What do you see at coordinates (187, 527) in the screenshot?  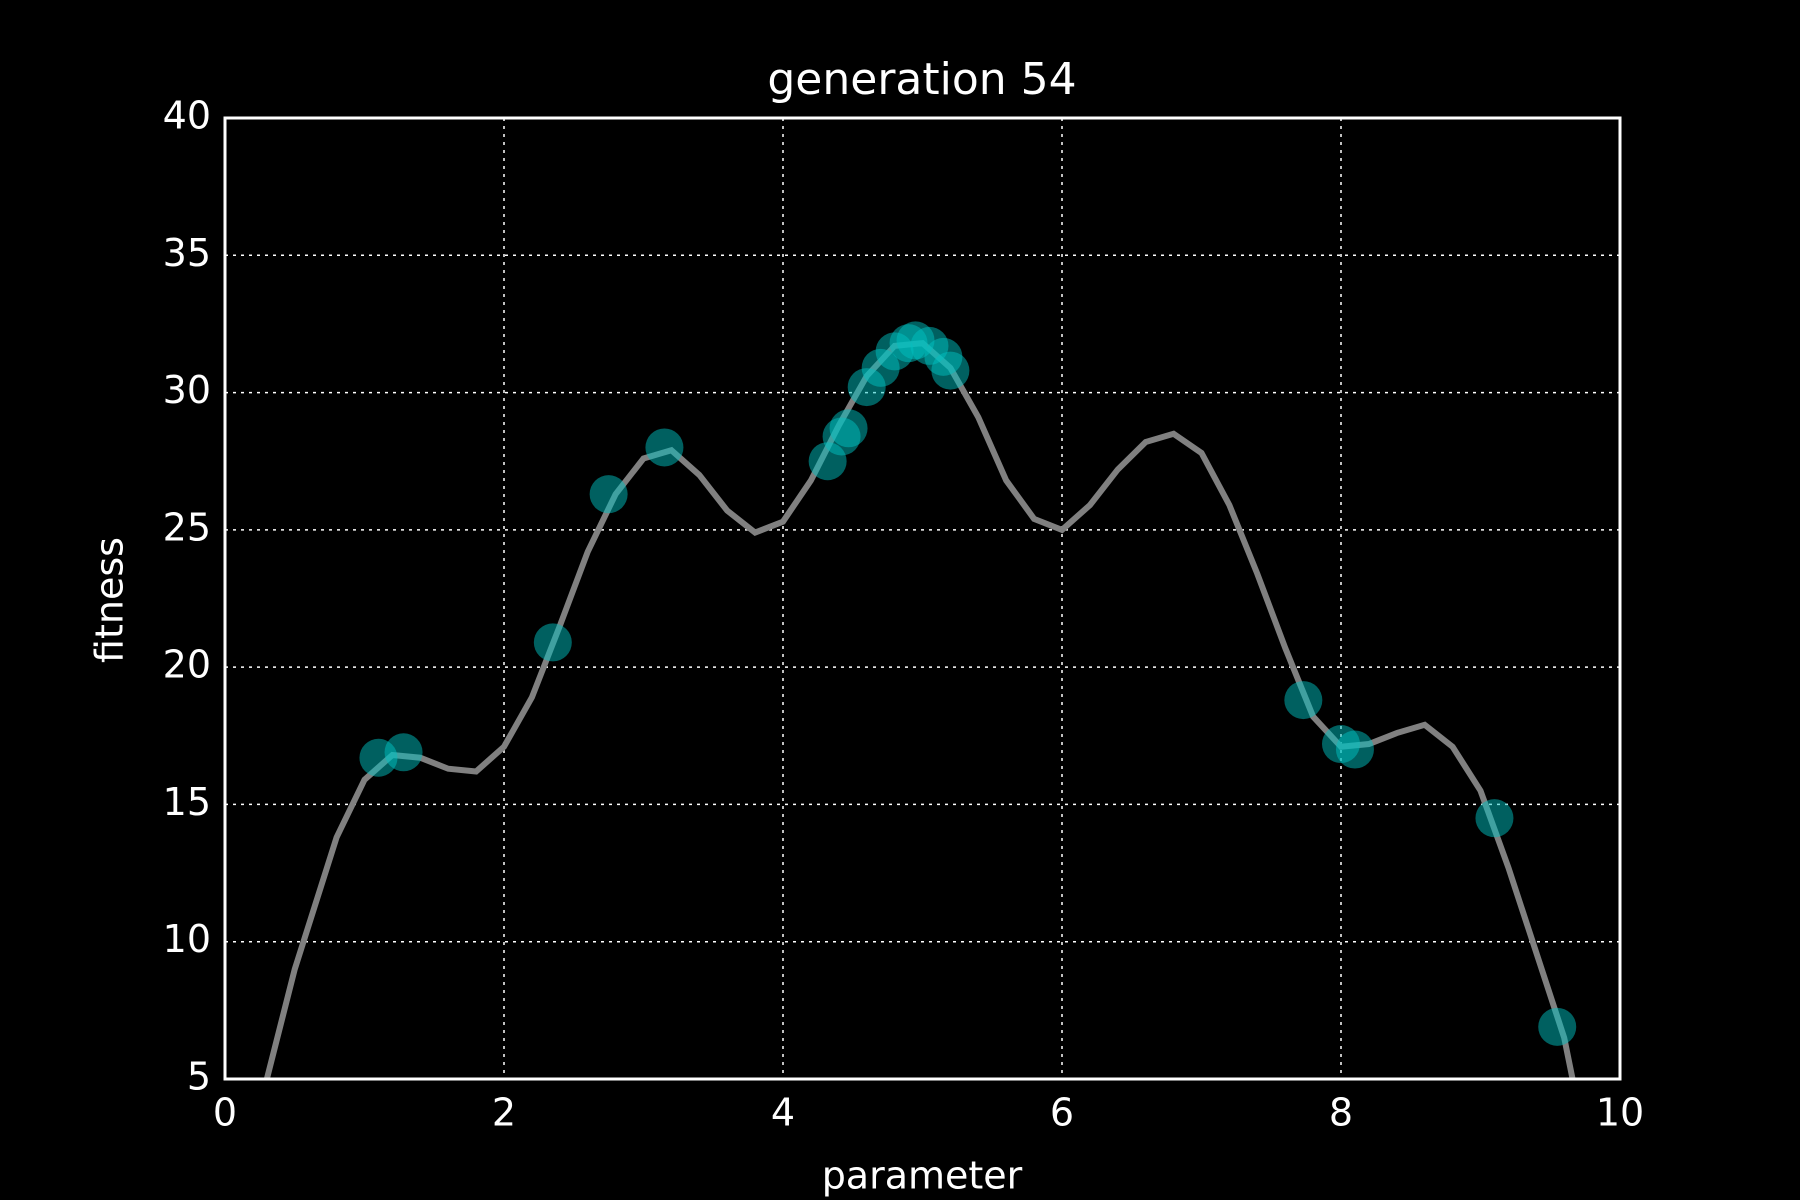 I see `y-tick-label: 25` at bounding box center [187, 527].